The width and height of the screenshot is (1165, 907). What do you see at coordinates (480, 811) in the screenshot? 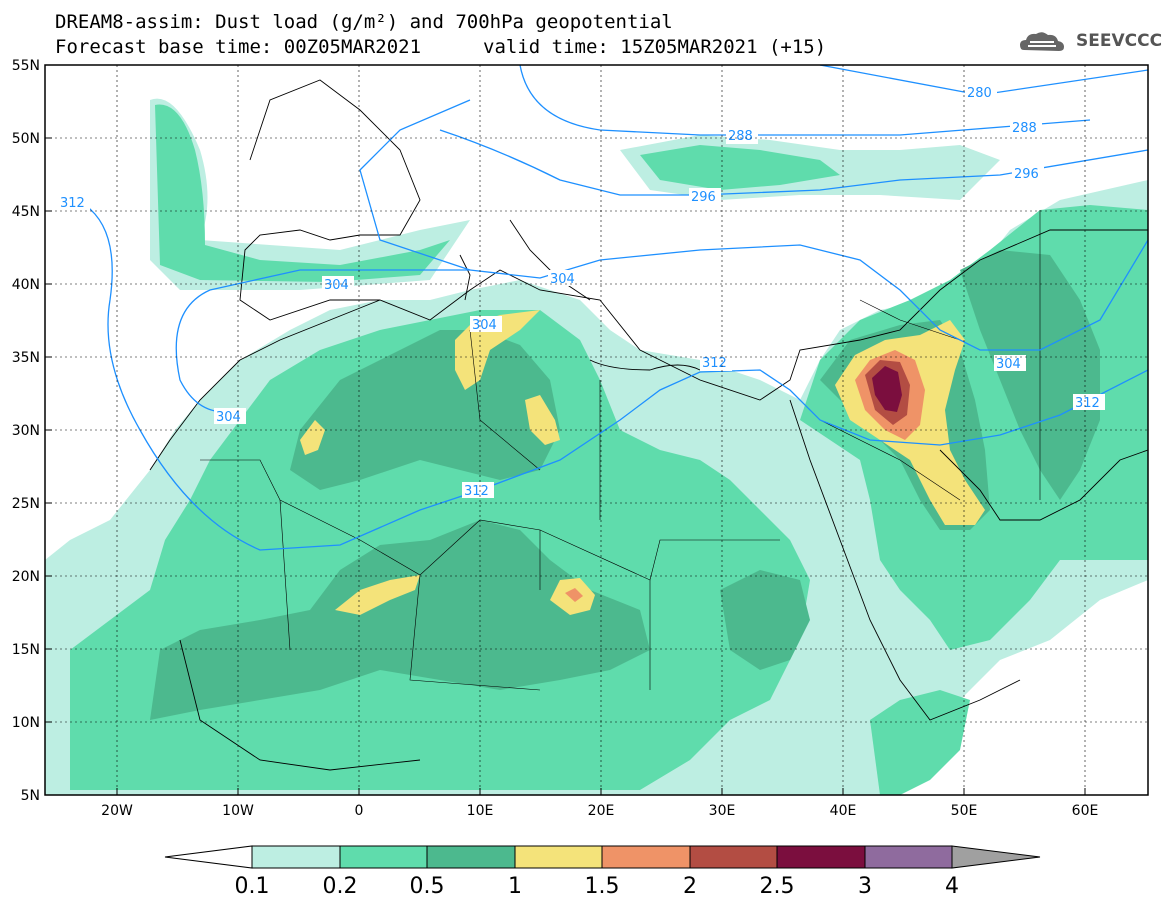
I see `lon-label: 10E` at bounding box center [480, 811].